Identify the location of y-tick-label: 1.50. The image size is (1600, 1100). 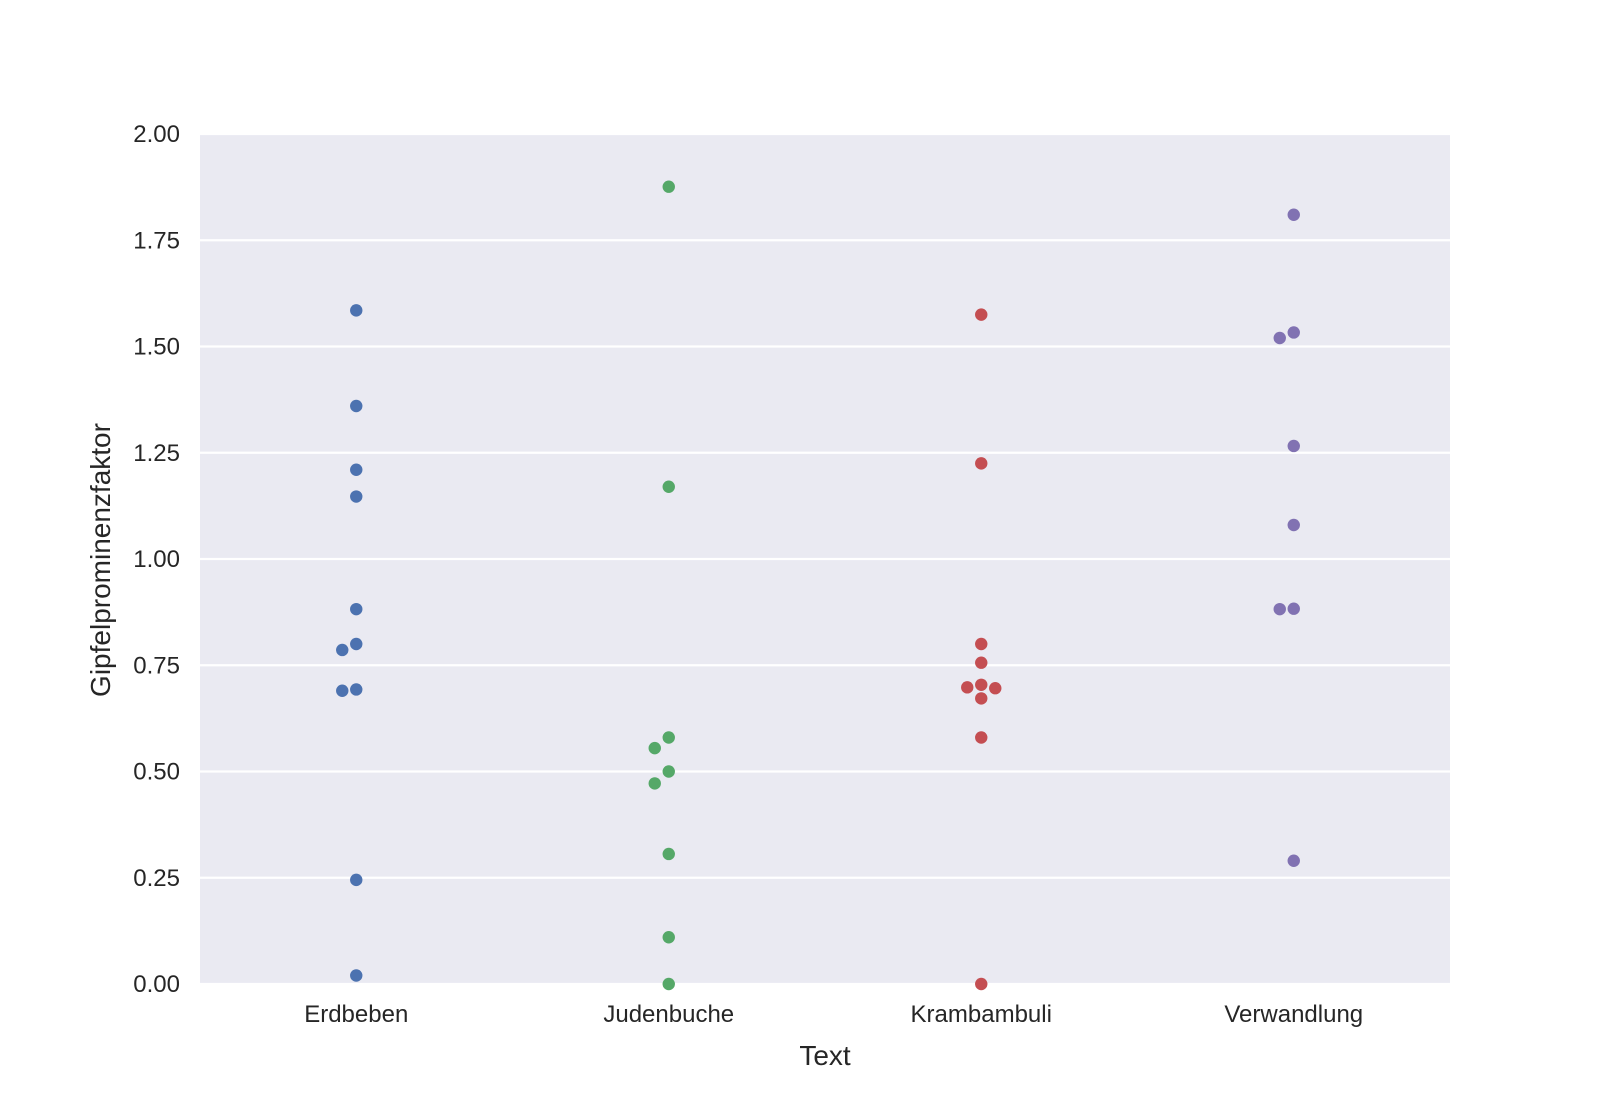
(156, 347).